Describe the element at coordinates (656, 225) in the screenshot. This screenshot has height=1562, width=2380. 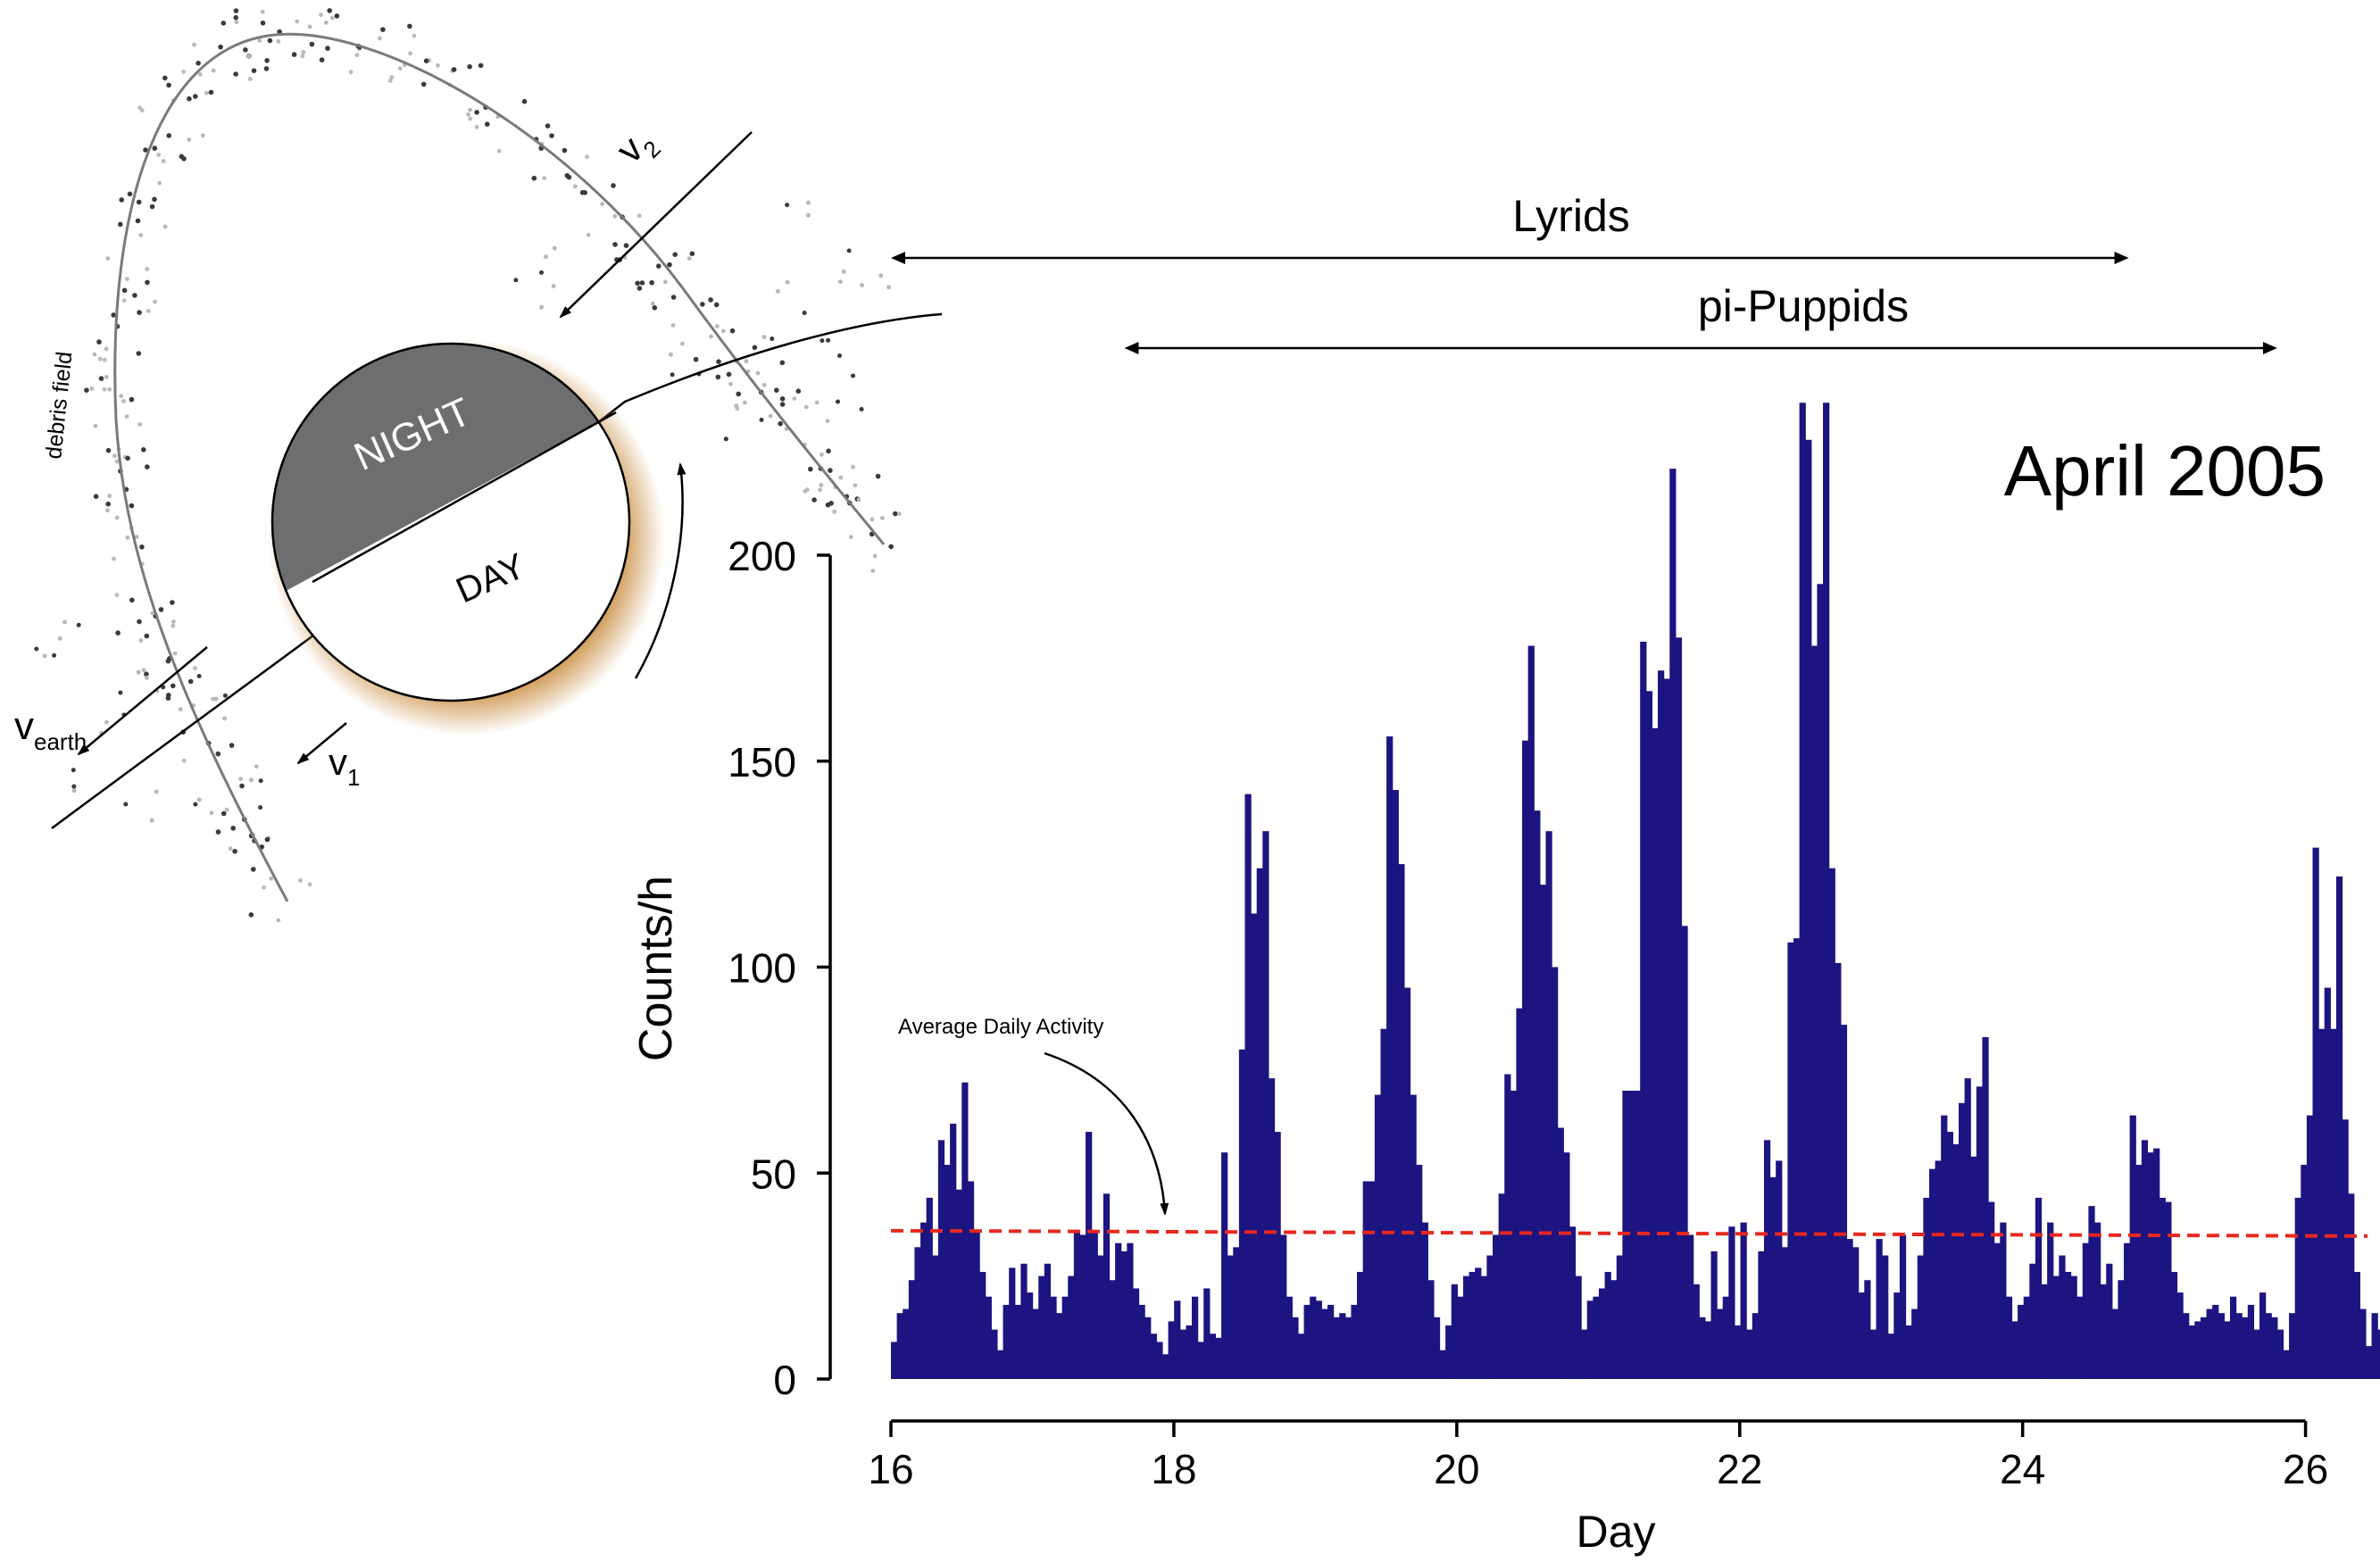
I see `v2-arrow` at that location.